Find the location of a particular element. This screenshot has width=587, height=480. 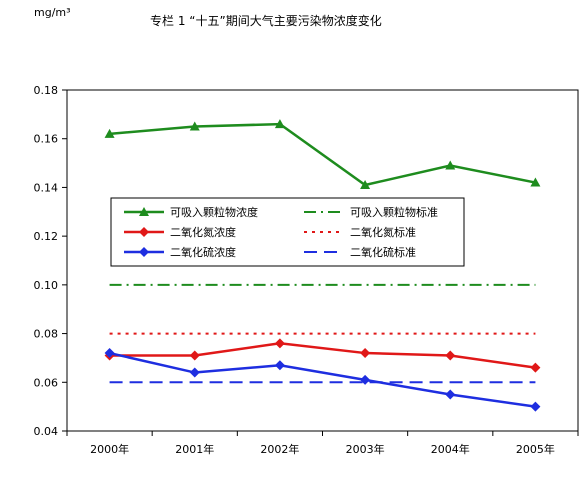

y-tick-label: 0.16 is located at coordinates (46, 139).